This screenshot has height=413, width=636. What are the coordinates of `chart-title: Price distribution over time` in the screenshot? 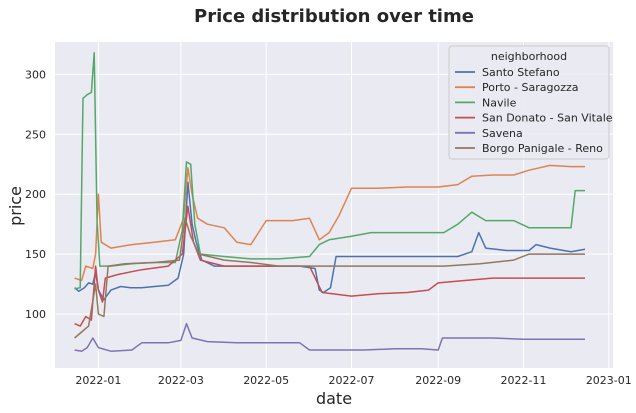 It's located at (334, 16).